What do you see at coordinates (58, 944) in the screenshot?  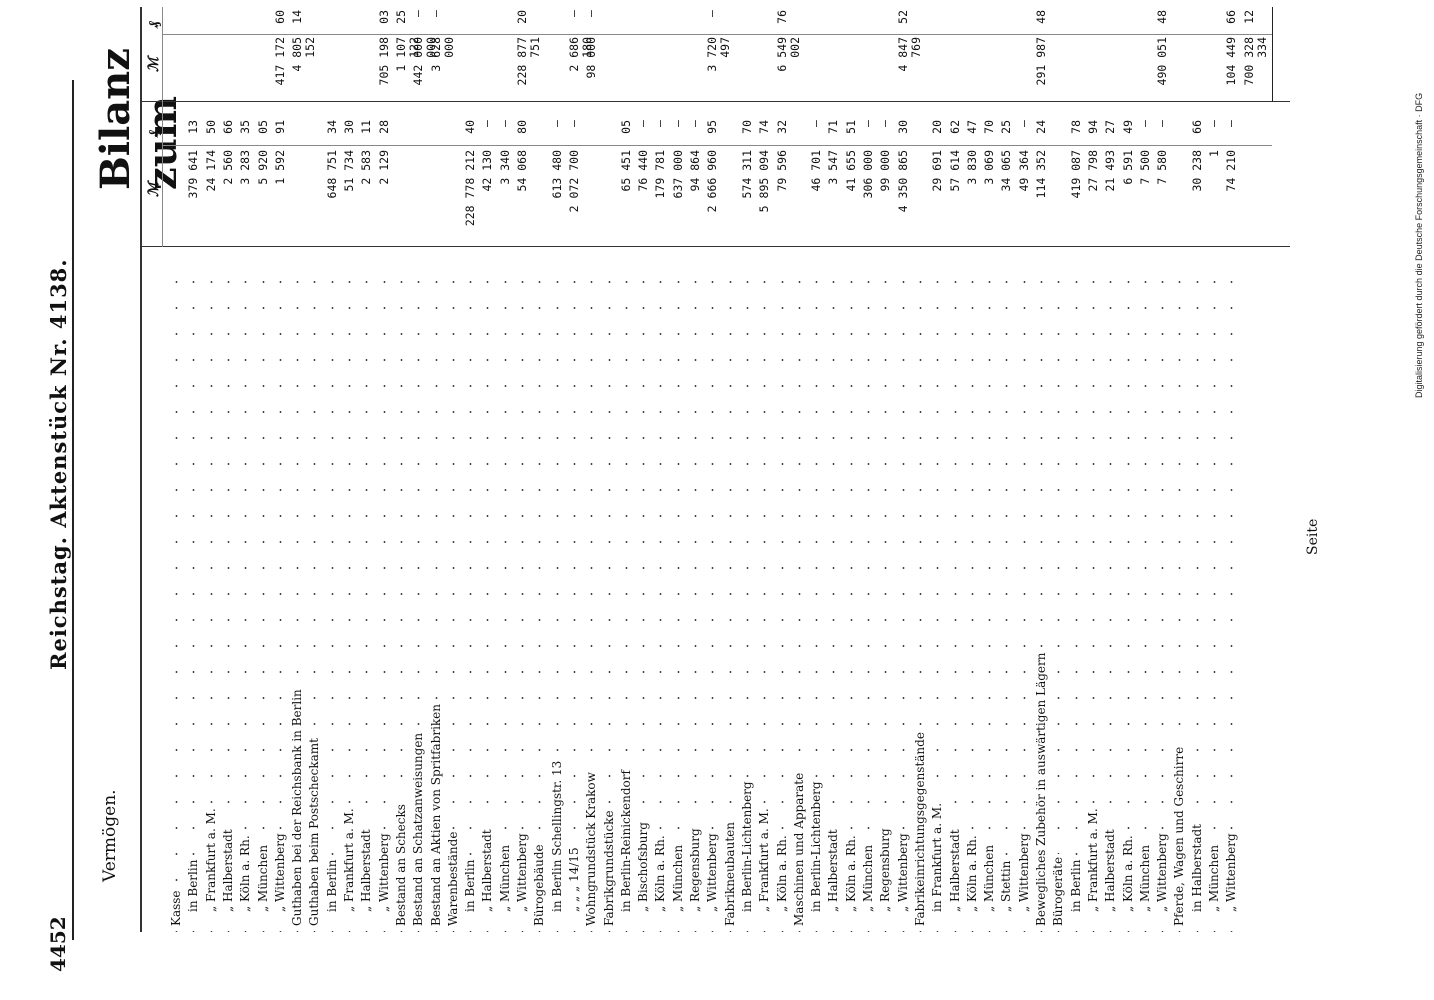 I see `page-number: 4452` at bounding box center [58, 944].